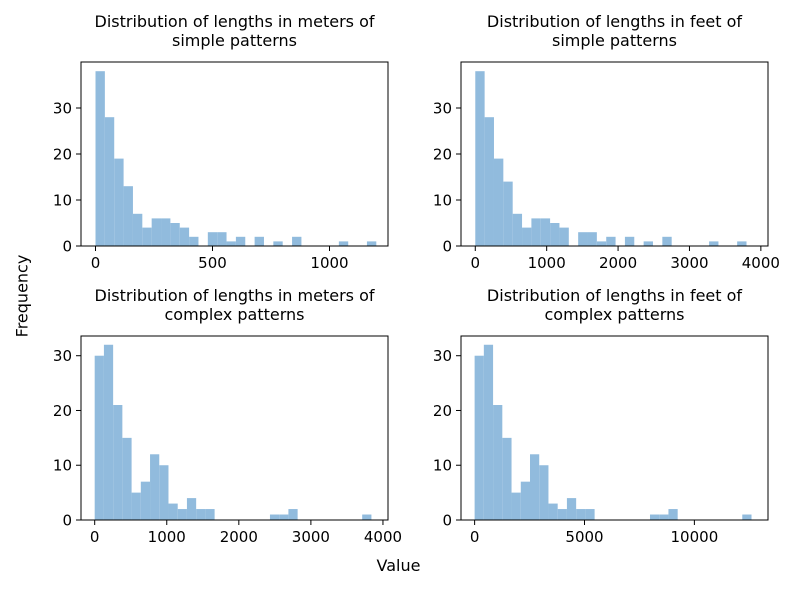  What do you see at coordinates (398, 565) in the screenshot?
I see `figure-x-axis-label: Value` at bounding box center [398, 565].